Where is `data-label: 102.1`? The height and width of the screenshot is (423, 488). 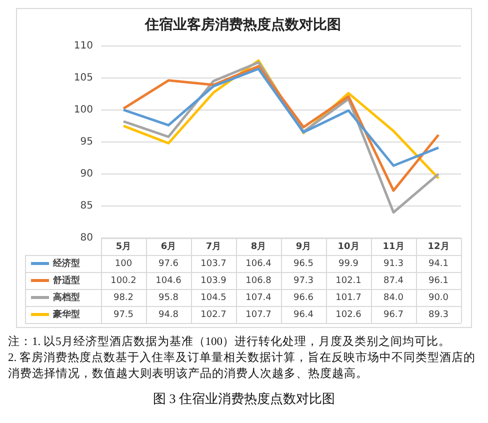
data-label: 102.1 is located at coordinates (349, 281).